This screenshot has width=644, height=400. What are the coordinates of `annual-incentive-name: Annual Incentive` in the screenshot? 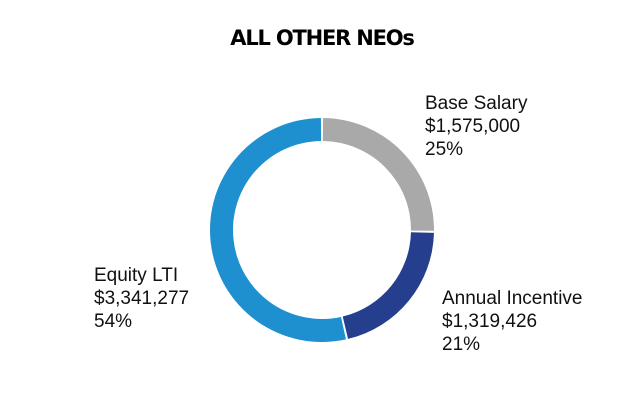 It's located at (512, 298).